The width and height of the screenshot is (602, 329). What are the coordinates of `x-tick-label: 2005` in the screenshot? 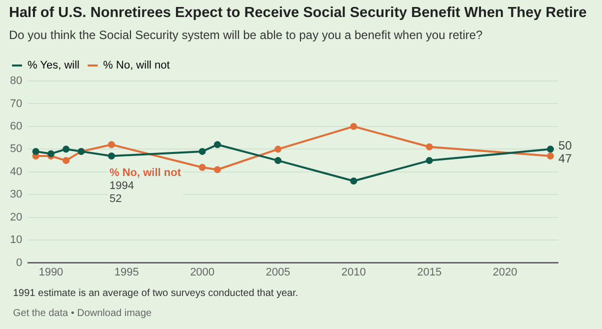 It's located at (278, 272).